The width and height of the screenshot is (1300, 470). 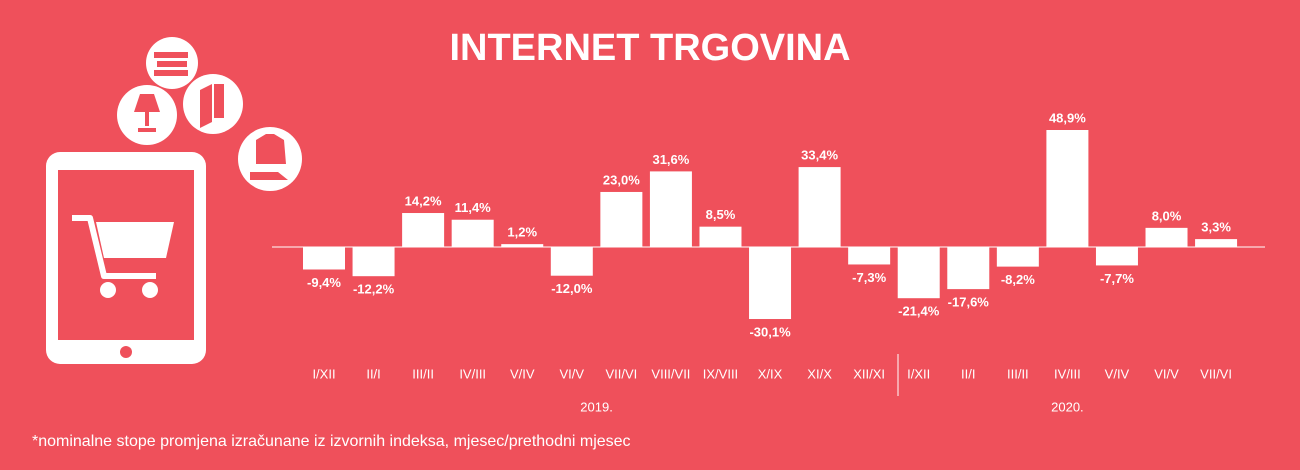 What do you see at coordinates (670, 373) in the screenshot?
I see `x-tick-label: VIII/VII` at bounding box center [670, 373].